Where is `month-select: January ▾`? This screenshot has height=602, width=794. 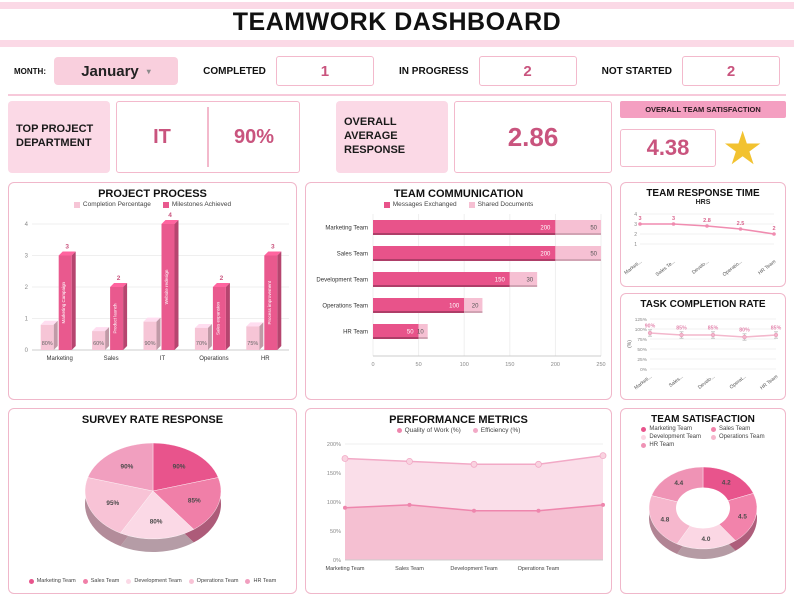
month-select: January ▾ is located at coordinates (116, 71).